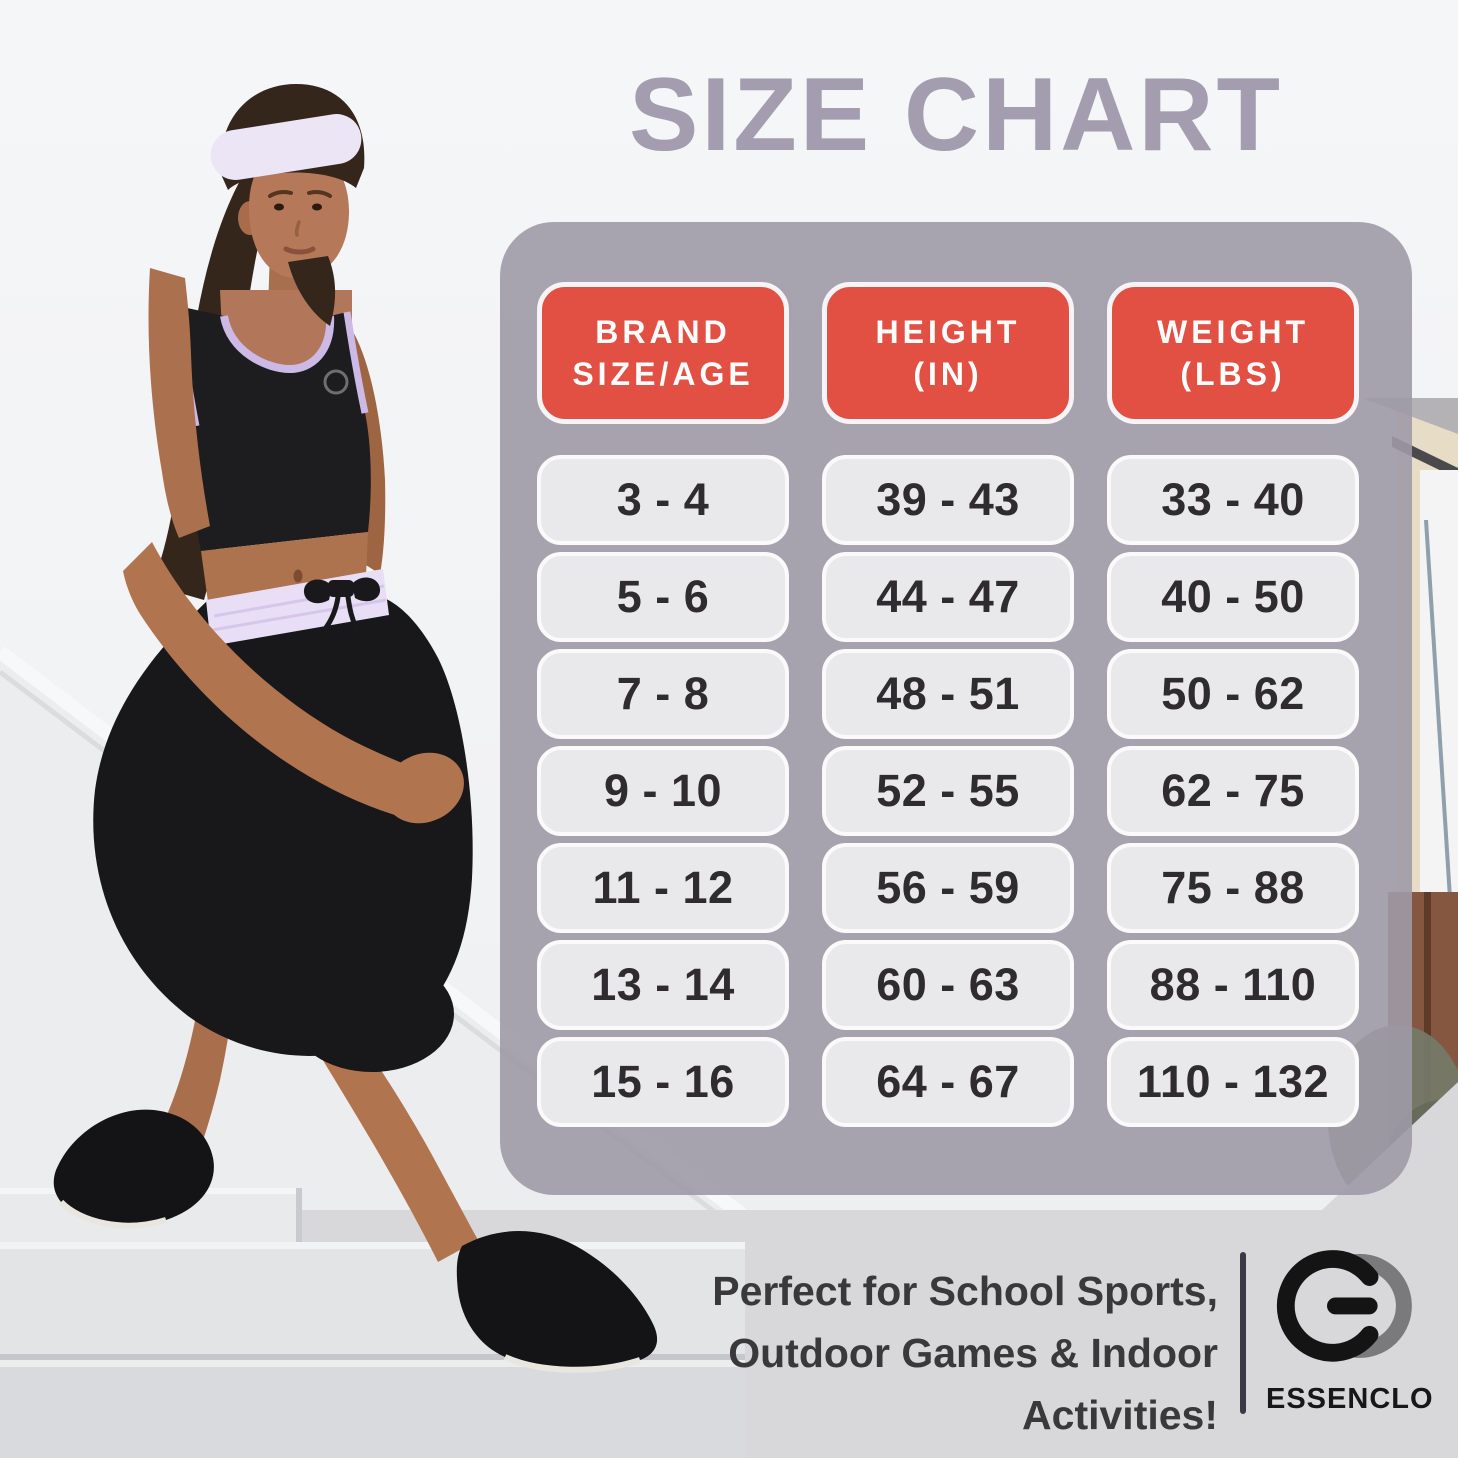 Image resolution: width=1458 pixels, height=1458 pixels. What do you see at coordinates (1233, 694) in the screenshot?
I see `table-cell: 50 - 62` at bounding box center [1233, 694].